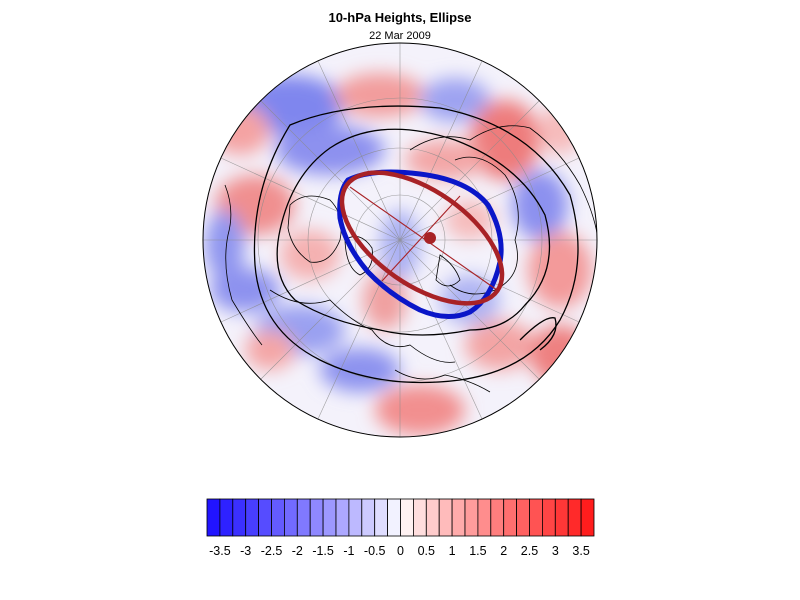 This screenshot has height=600, width=800. Describe the element at coordinates (452, 551) in the screenshot. I see `colorbar-tick-label: 1` at that location.